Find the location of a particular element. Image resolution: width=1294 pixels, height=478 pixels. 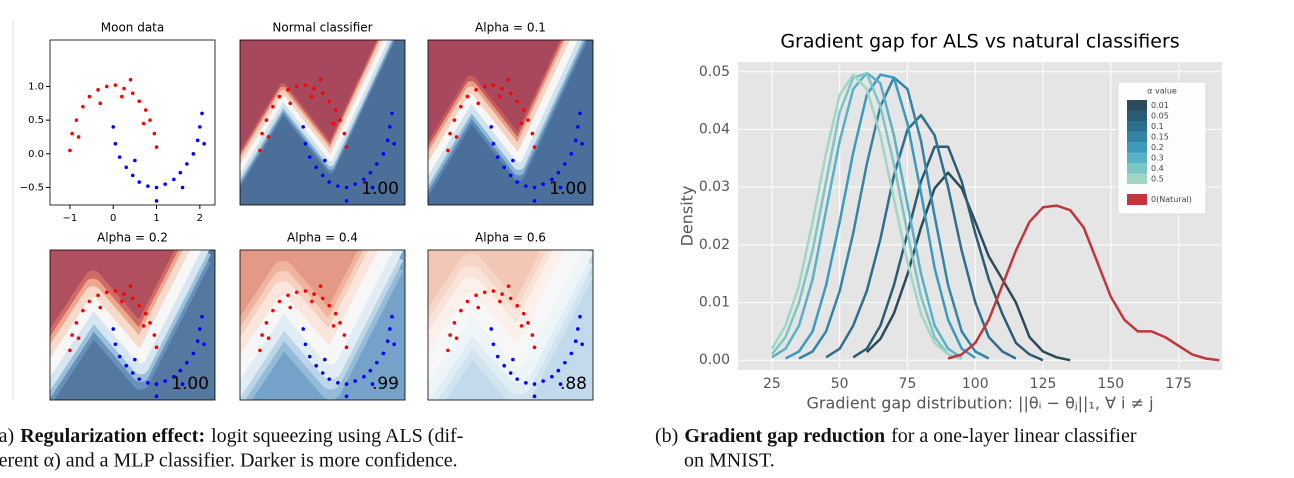

subplot-title: Alpha = 0.4 is located at coordinates (322, 238).